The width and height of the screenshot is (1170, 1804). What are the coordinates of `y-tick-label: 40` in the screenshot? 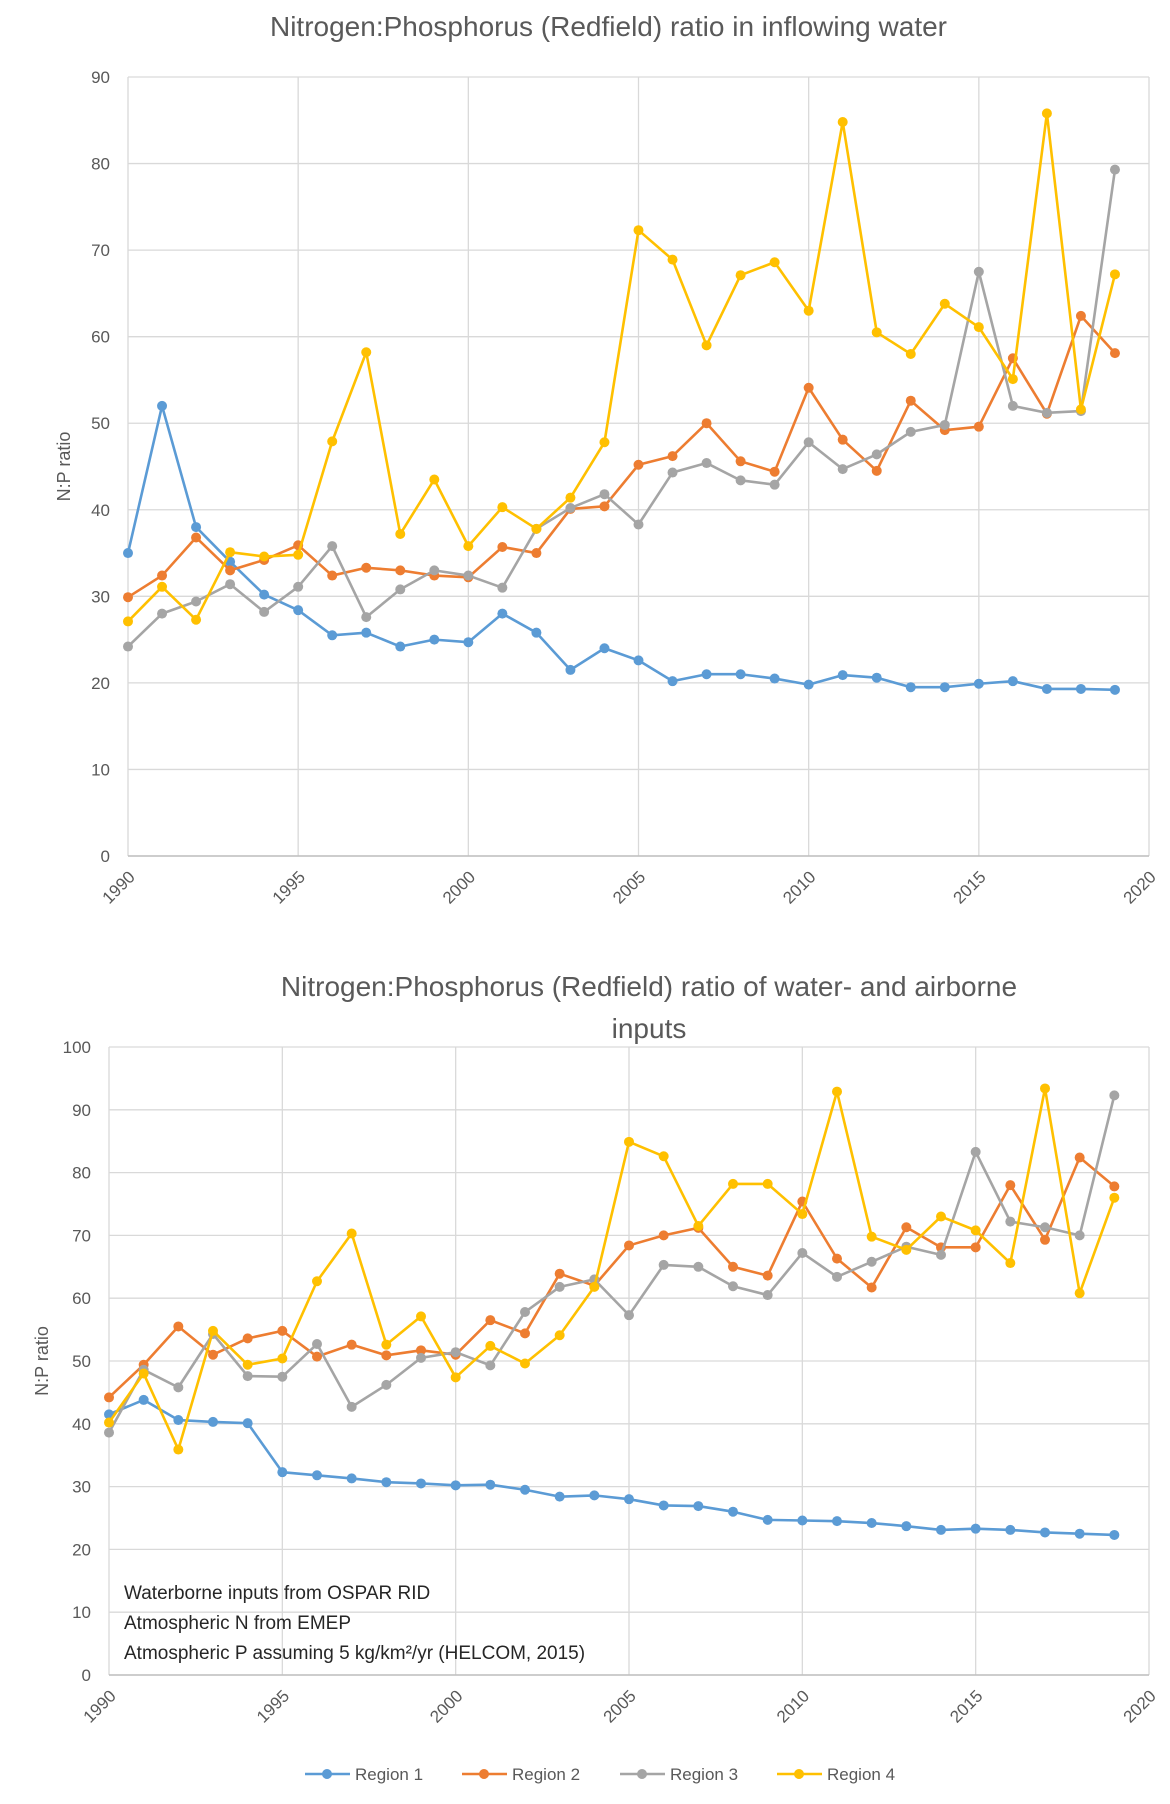 It's located at (81, 1424).